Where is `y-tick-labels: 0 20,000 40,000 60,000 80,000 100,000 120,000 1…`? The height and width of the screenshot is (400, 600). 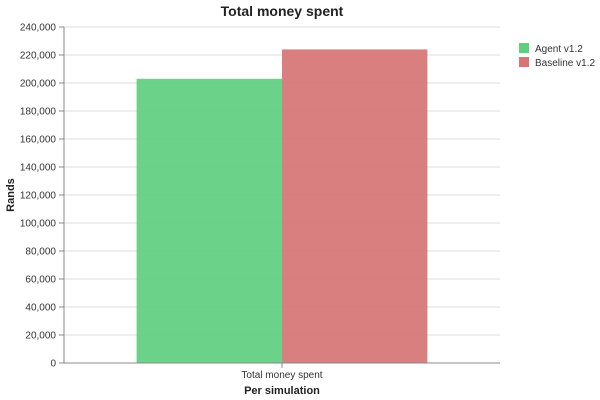
y-tick-labels: 0 20,000 40,000 60,000 80,000 100,000 120,000 1… is located at coordinates (42, 196).